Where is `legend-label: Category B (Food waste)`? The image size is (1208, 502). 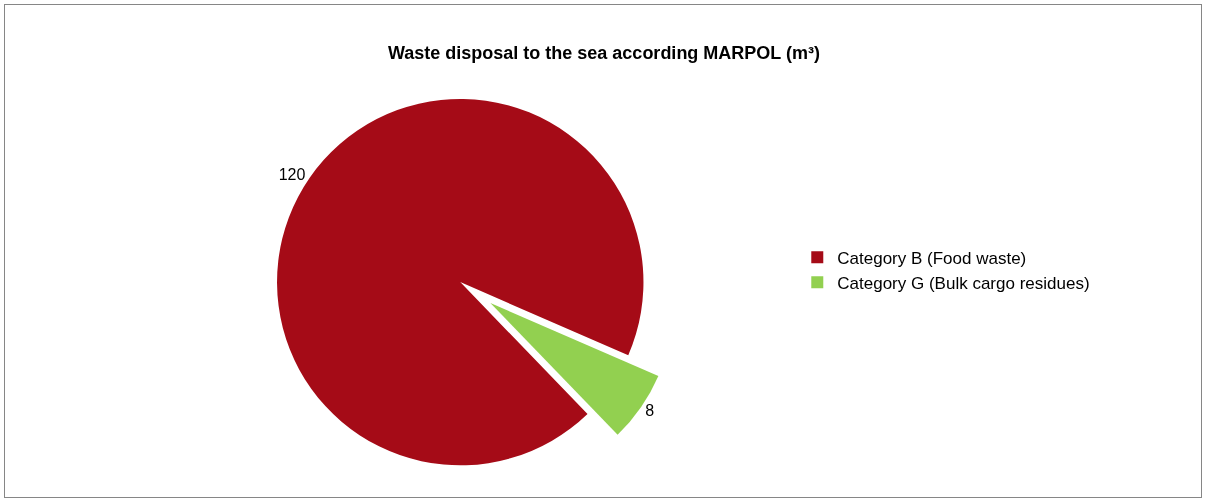
legend-label: Category B (Food waste) is located at coordinates (932, 258).